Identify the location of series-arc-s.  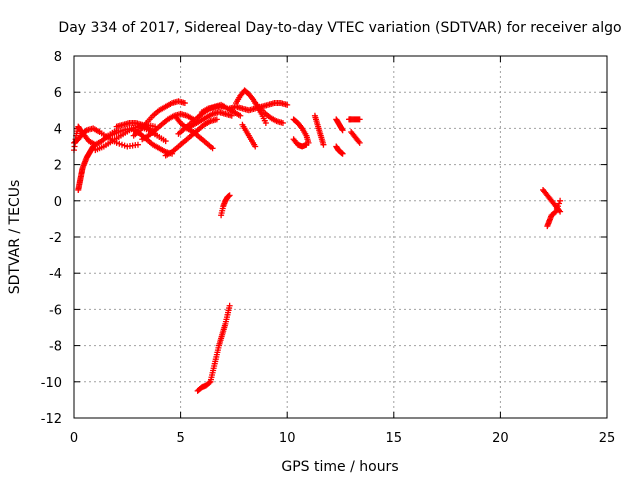
(300, 143).